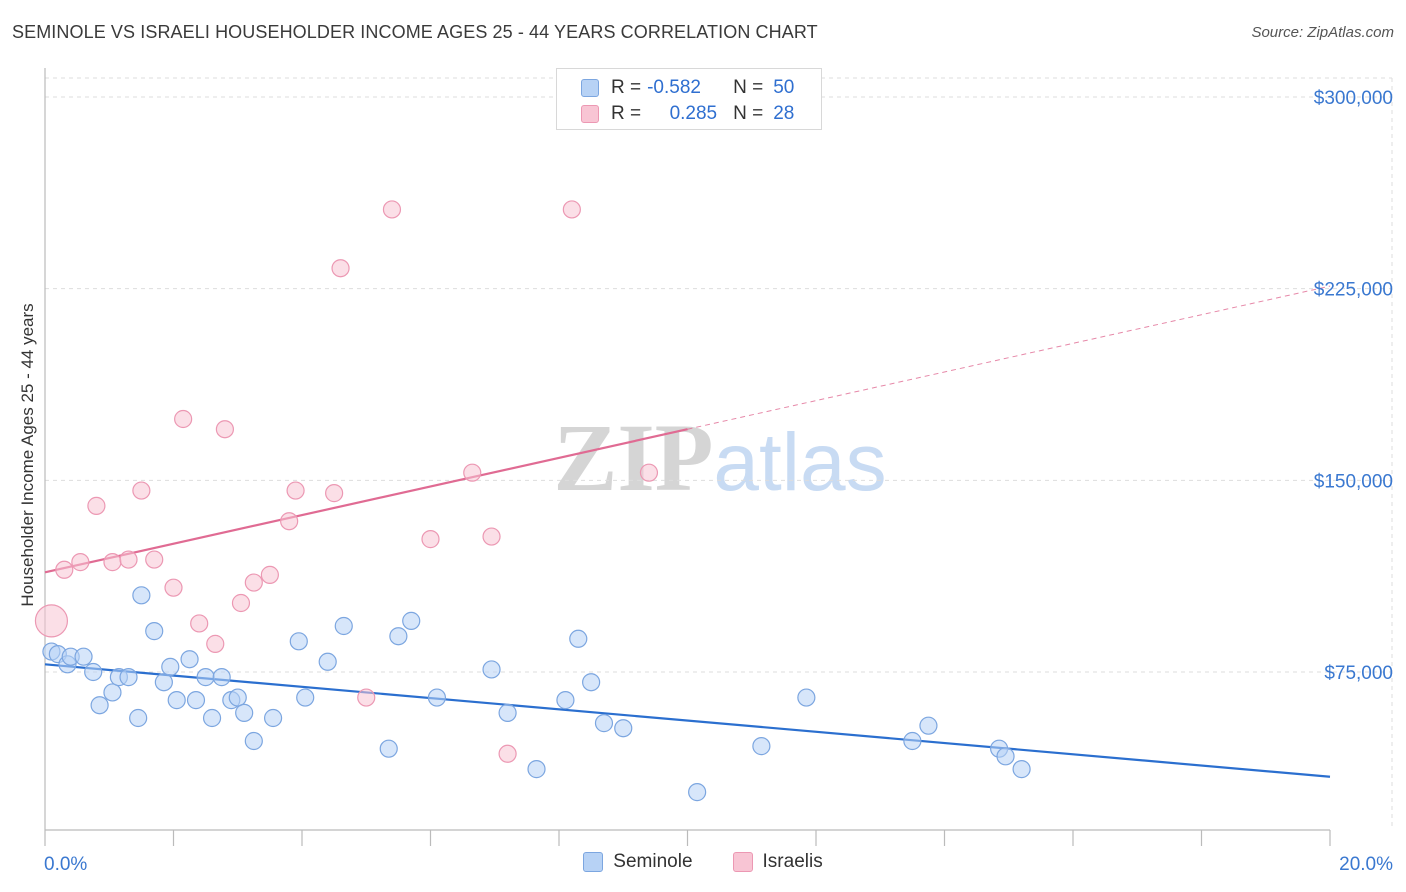 The image size is (1406, 892). I want to click on legend-row-seminole: R = -0.582 N = 50, so click(687, 88).